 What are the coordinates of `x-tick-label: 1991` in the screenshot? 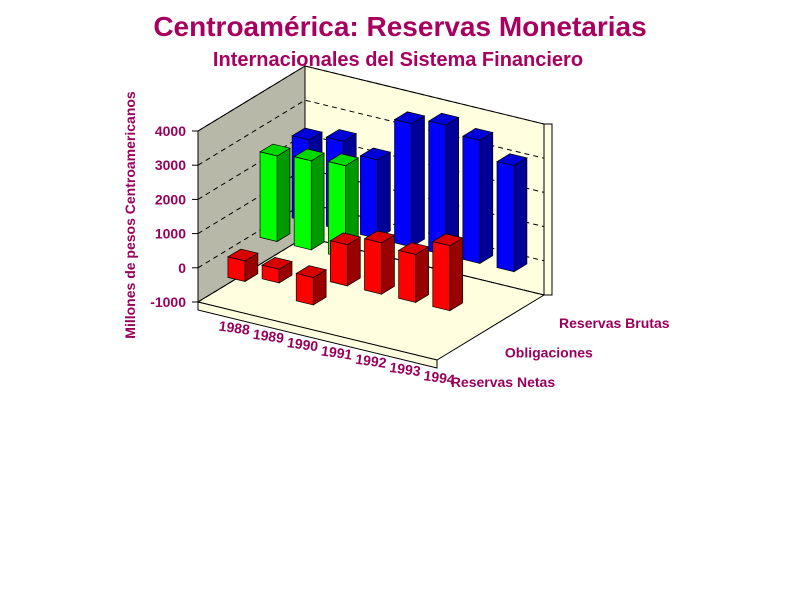 It's located at (336, 352).